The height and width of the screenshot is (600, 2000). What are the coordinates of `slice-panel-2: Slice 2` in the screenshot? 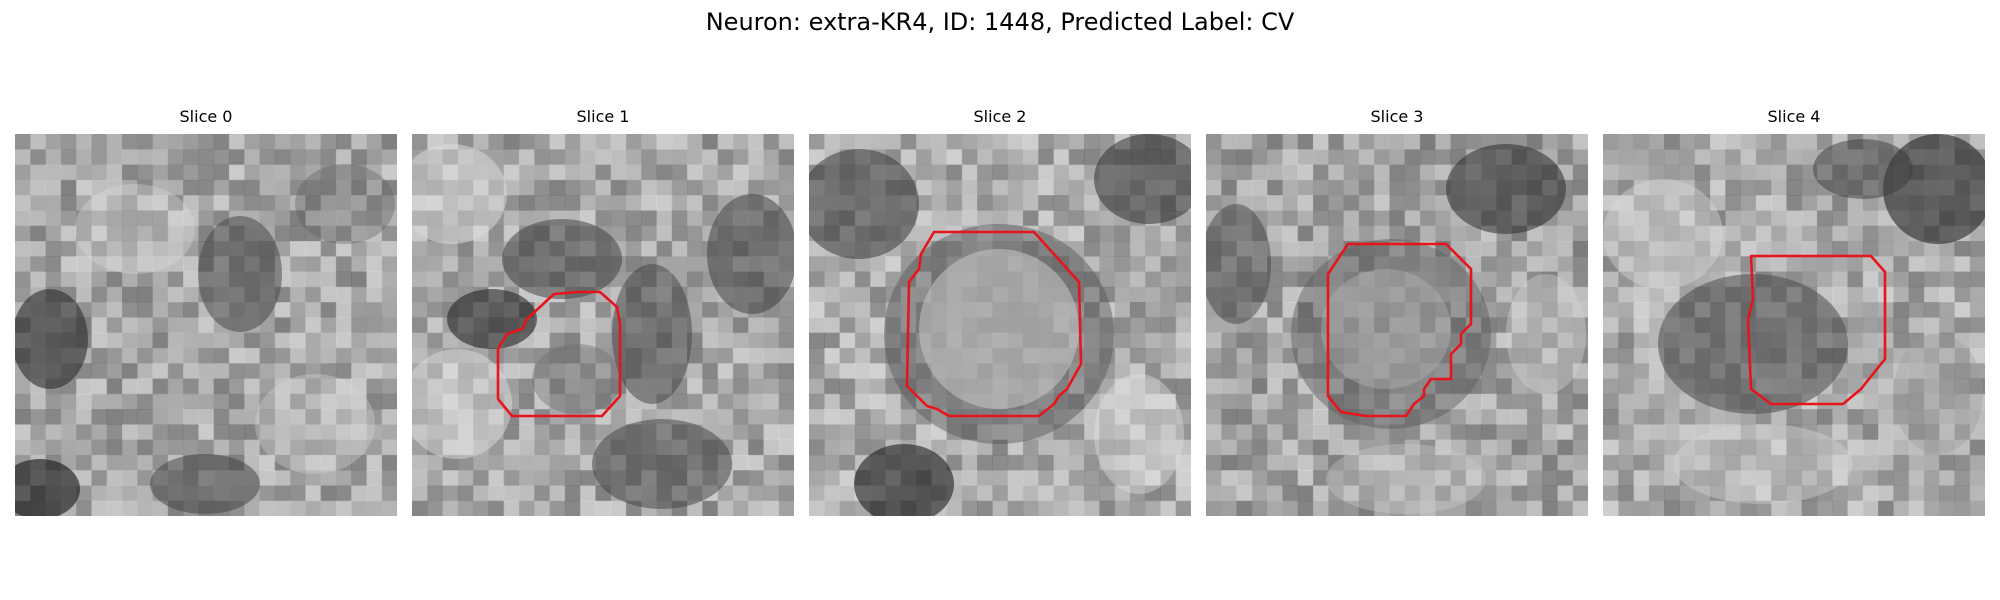 It's located at (1000, 311).